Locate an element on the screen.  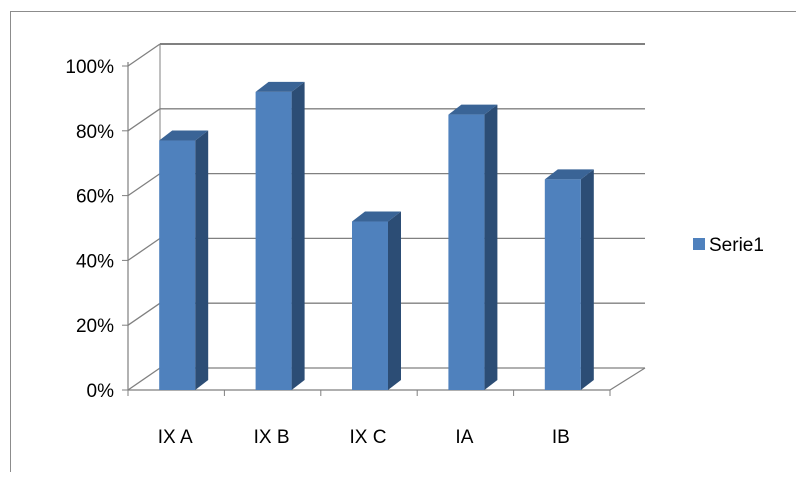
y-tick-label: 60% is located at coordinates (95, 197).